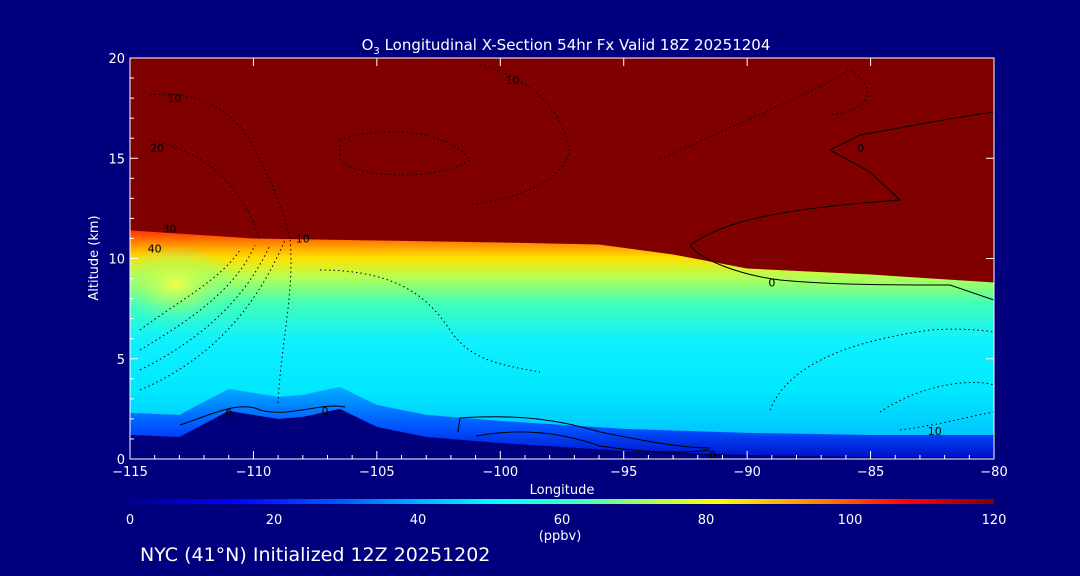 This screenshot has height=576, width=1080. I want to click on contour-zero-tropopause, so click(841, 272).